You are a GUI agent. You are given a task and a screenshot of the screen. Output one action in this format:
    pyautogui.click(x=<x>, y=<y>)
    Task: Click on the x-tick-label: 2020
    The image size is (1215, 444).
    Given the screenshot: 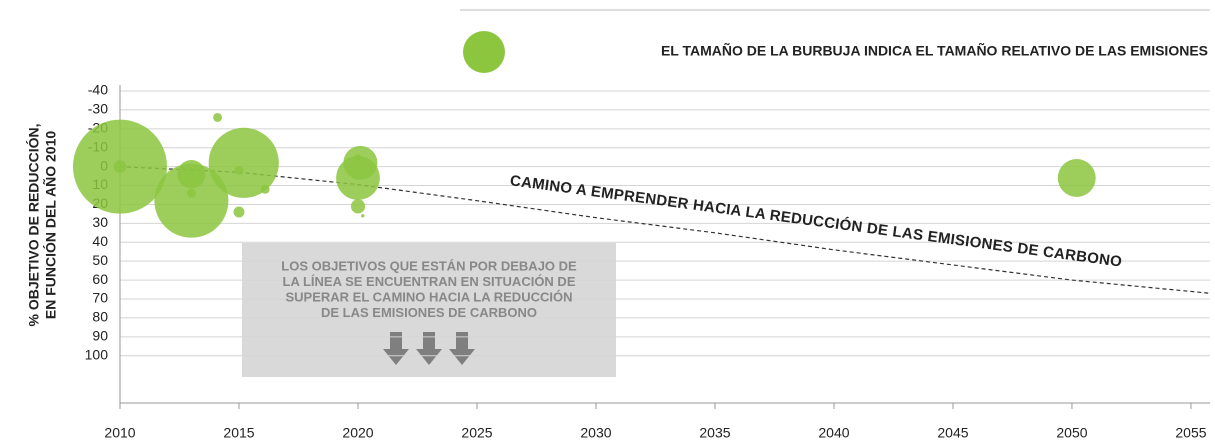 What is the action you would take?
    pyautogui.click(x=357, y=433)
    